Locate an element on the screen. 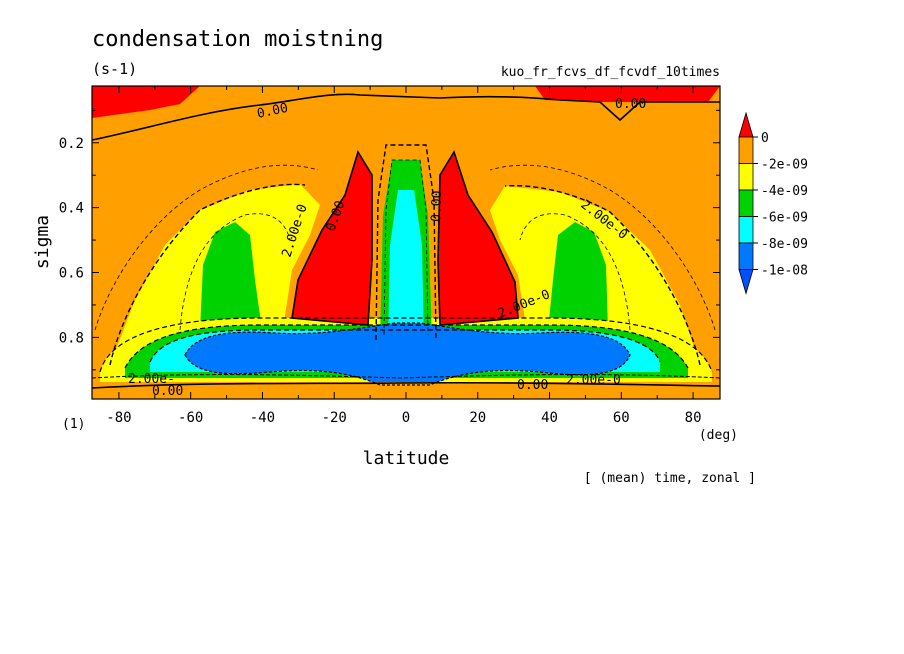 The height and width of the screenshot is (654, 904). x-tick-label: 60 is located at coordinates (621, 418).